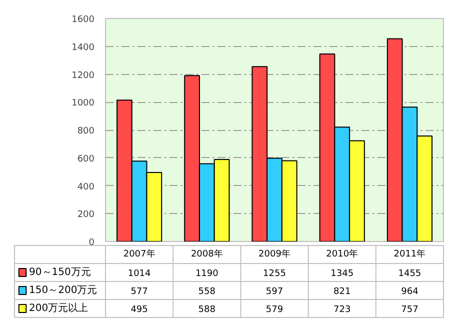 Image resolution: width=456 pixels, height=324 pixels. What do you see at coordinates (207, 310) in the screenshot?
I see `data-label: 588` at bounding box center [207, 310].